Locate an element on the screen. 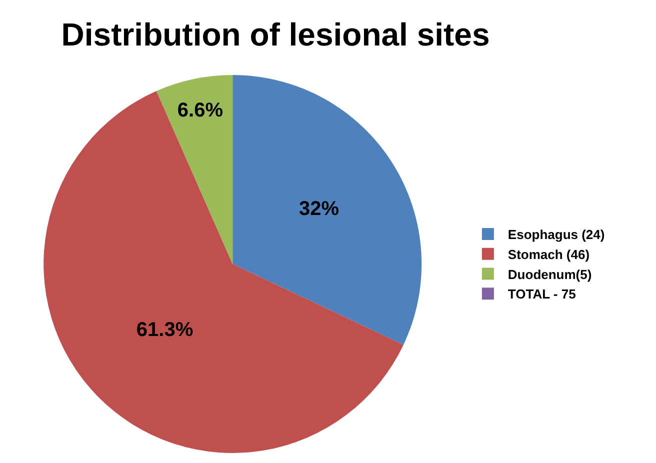 The image size is (656, 463). data-label: 6.6% is located at coordinates (200, 111).